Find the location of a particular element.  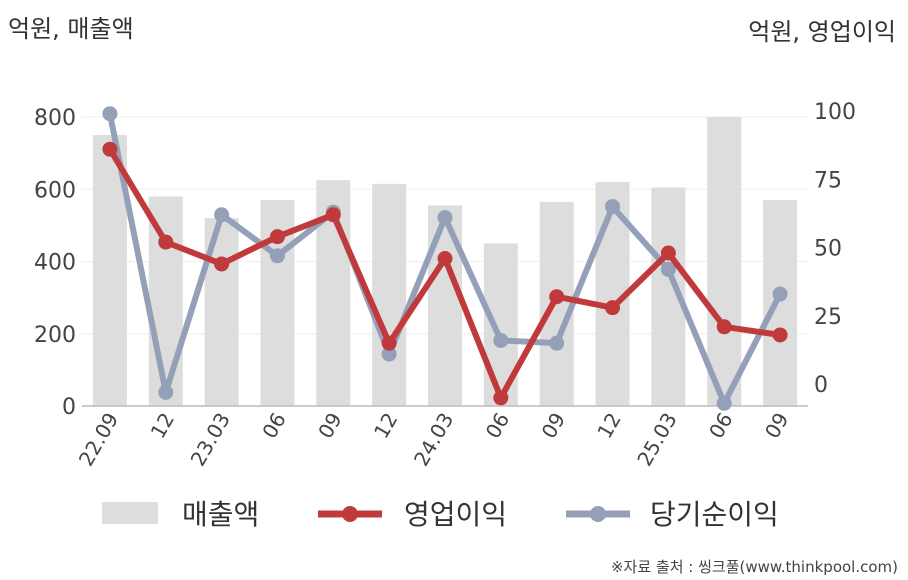

legend: 매출액 영업이익 당기순이익 is located at coordinates (440, 514).